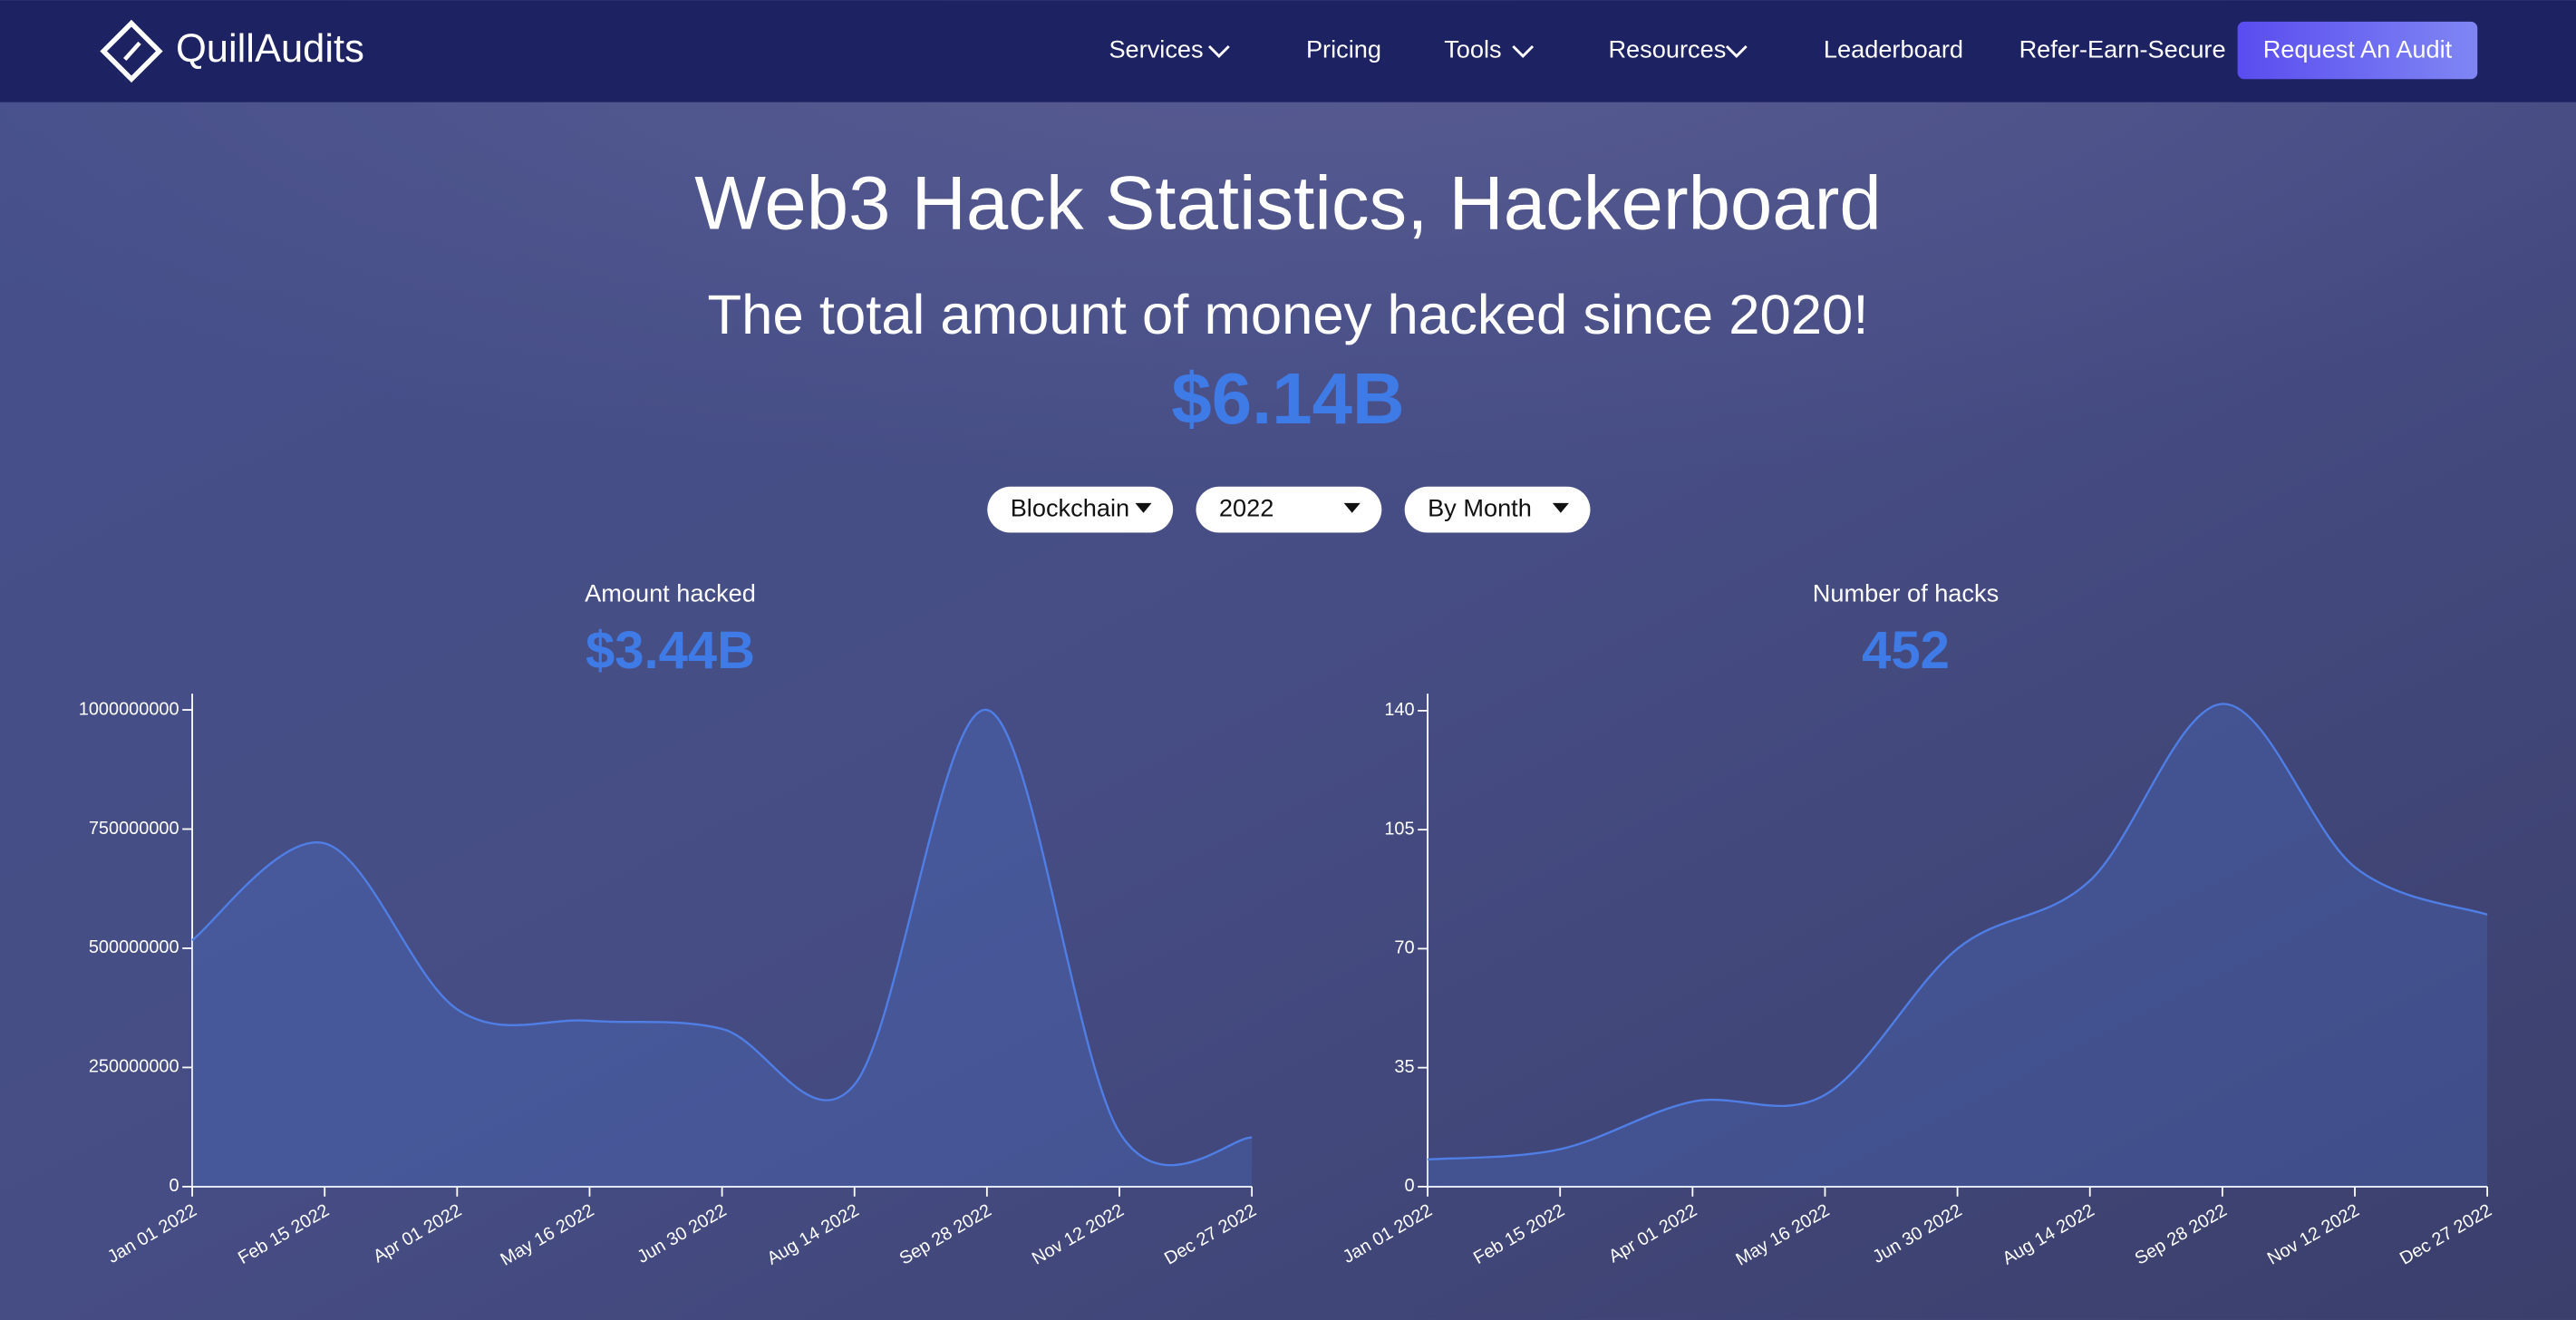 The image size is (2576, 1320). I want to click on filter: By Month, so click(1497, 509).